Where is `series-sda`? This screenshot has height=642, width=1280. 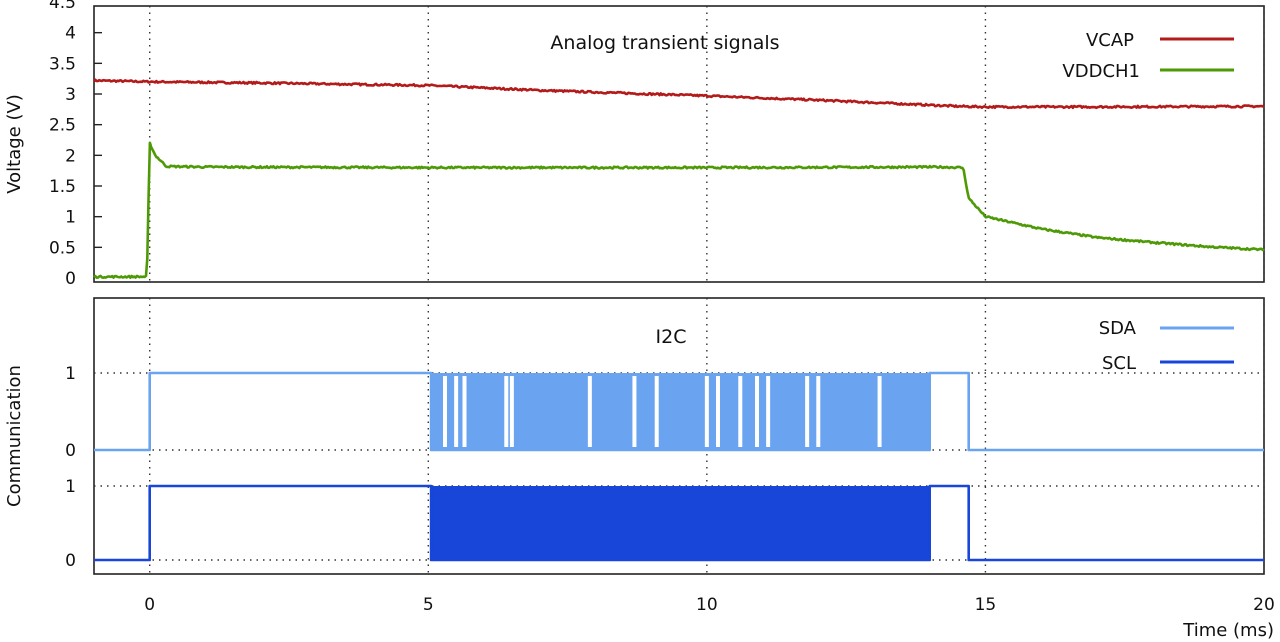 series-sda is located at coordinates (679, 411).